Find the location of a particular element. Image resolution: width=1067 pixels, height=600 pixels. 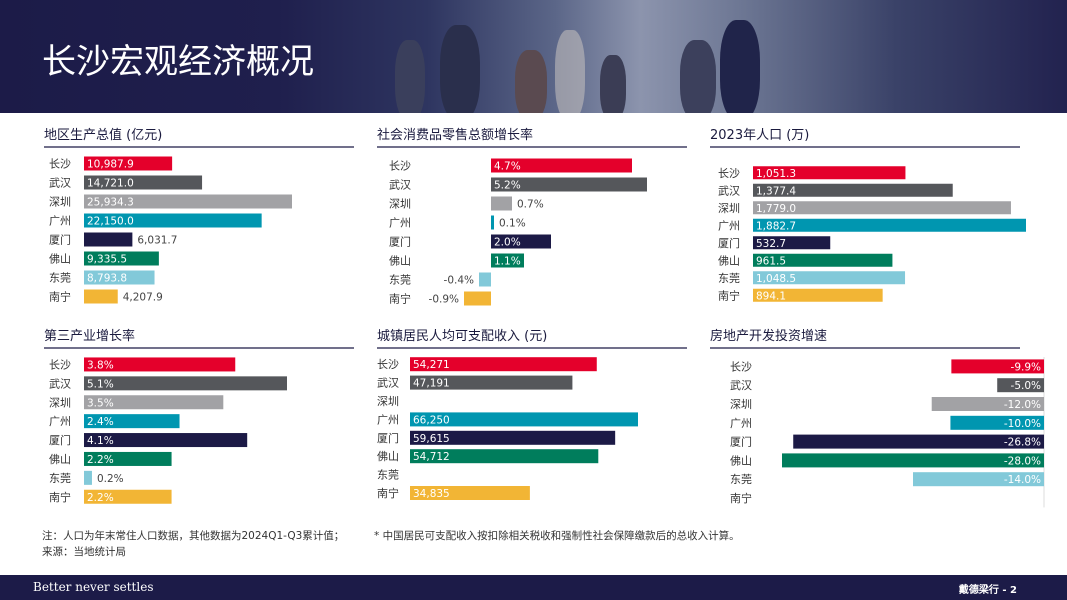

income-footnote: * 中国居民可支配收入按扣除相关税收和强制性社会保障缴款后的总收入计算。 is located at coordinates (557, 536).